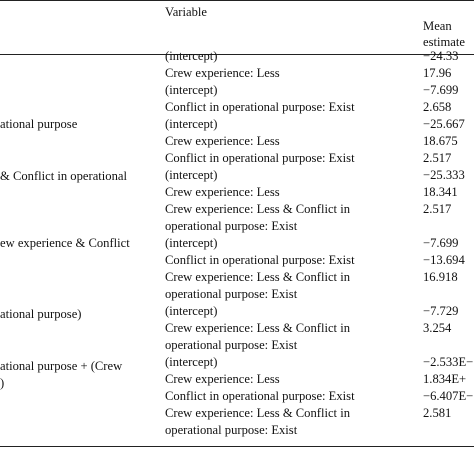 This screenshot has width=474, height=474. What do you see at coordinates (440, 277) in the screenshot?
I see `mean-cell: 16.918` at bounding box center [440, 277].